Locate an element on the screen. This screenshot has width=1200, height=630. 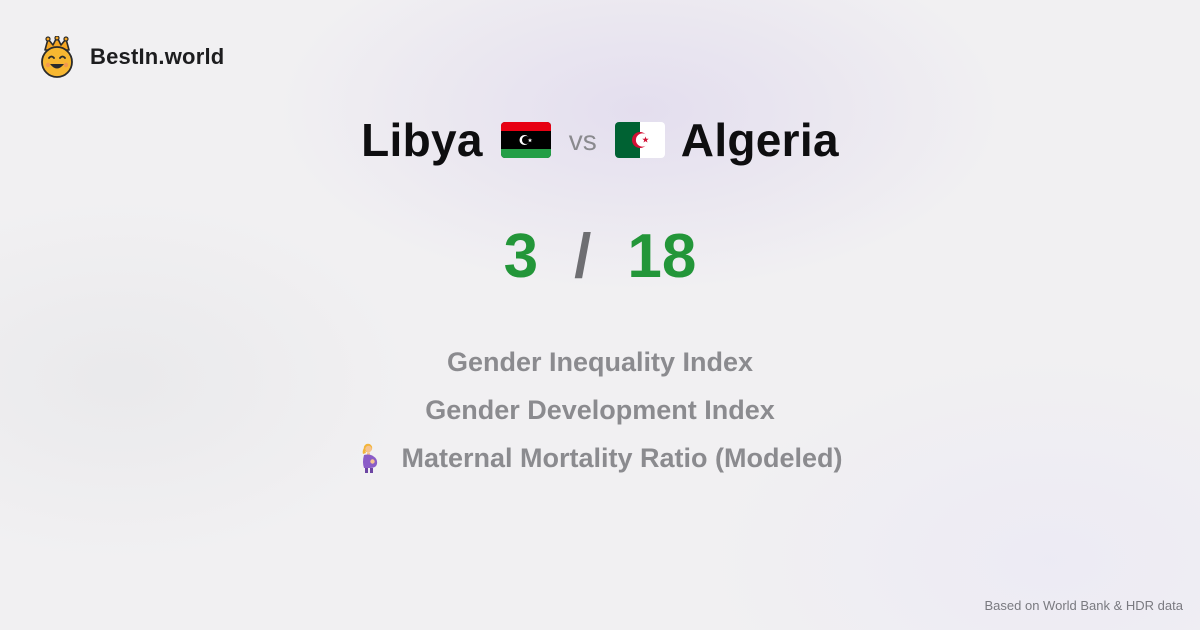
right-score: 18 is located at coordinates (662, 256).